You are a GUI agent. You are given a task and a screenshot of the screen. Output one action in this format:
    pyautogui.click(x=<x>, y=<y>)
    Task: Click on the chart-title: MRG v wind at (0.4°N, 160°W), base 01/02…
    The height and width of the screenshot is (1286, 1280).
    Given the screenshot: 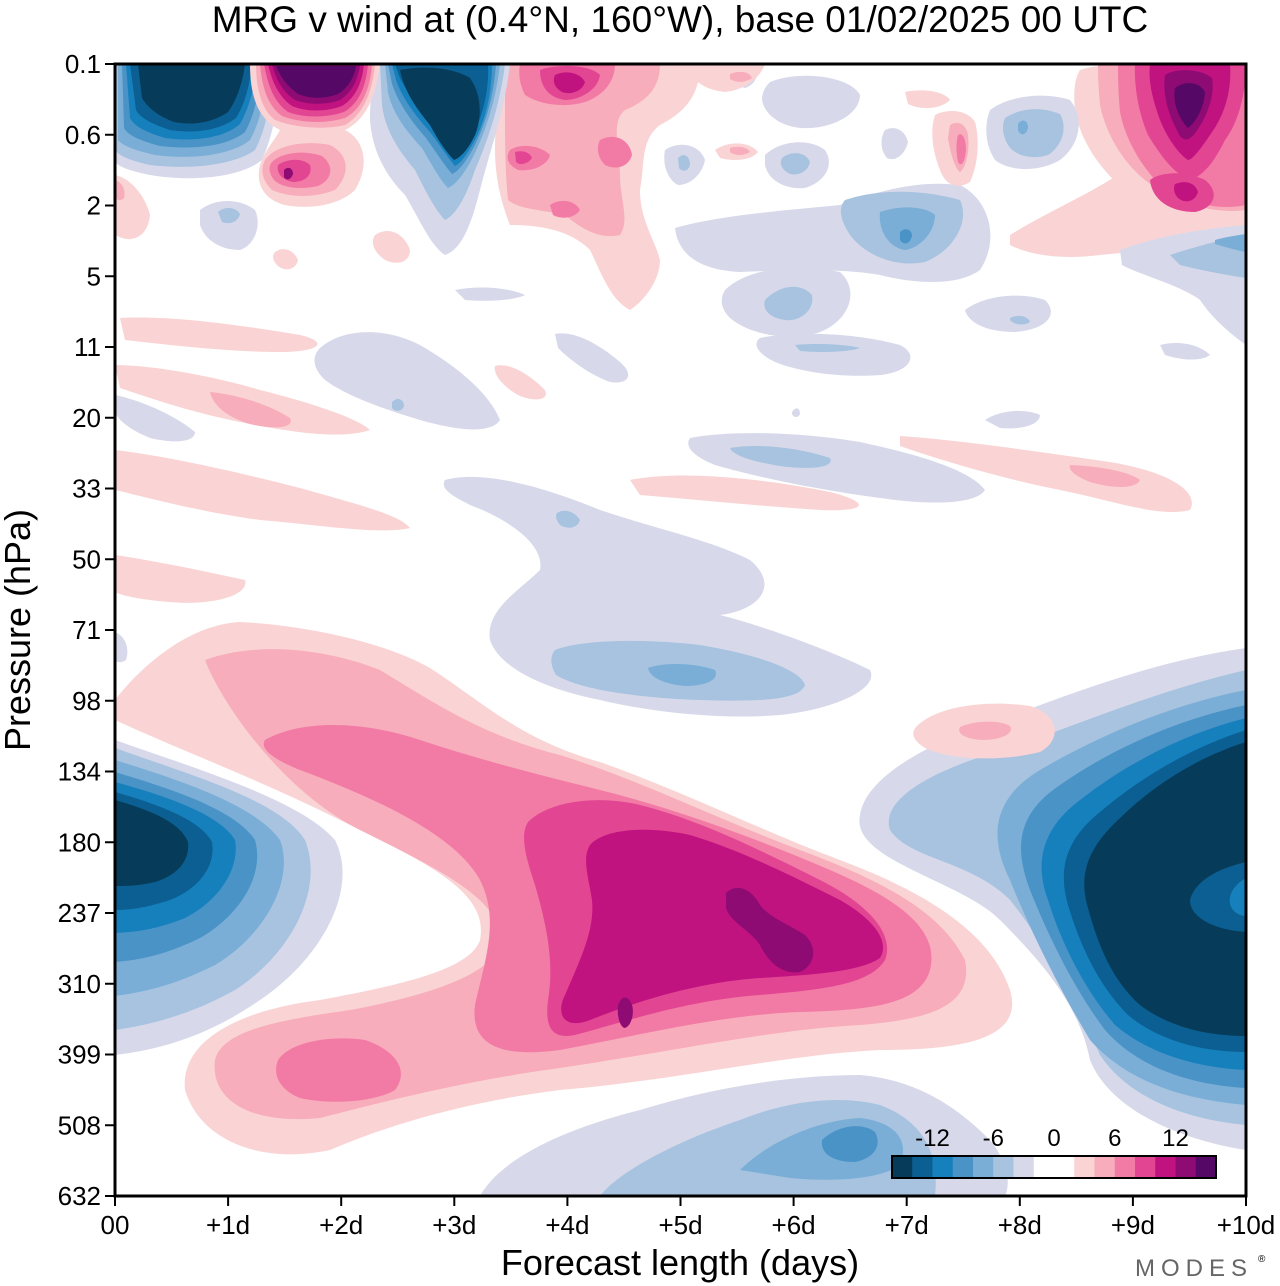 What is the action you would take?
    pyautogui.click(x=680, y=20)
    